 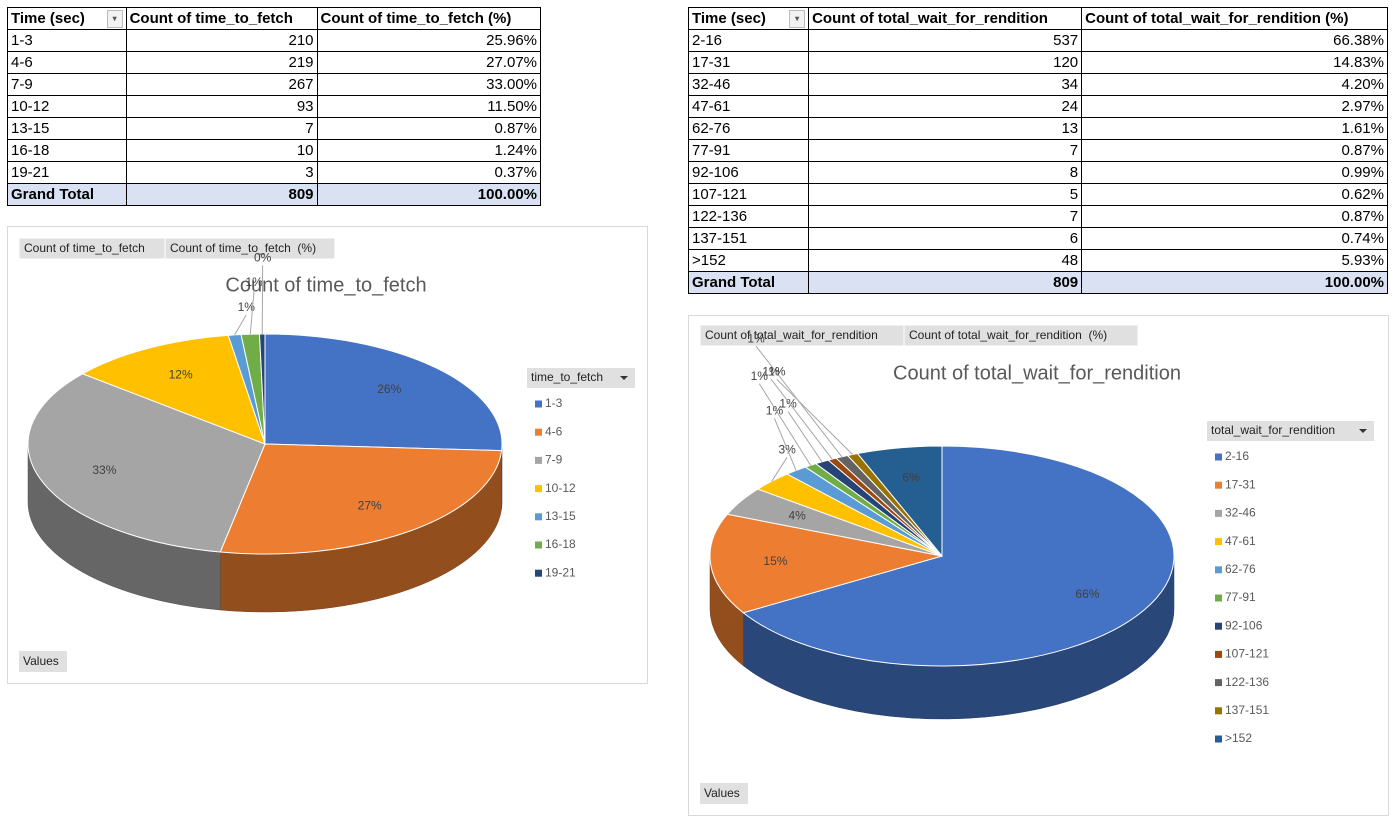 I want to click on cell-text: 100.00%, so click(x=507, y=194).